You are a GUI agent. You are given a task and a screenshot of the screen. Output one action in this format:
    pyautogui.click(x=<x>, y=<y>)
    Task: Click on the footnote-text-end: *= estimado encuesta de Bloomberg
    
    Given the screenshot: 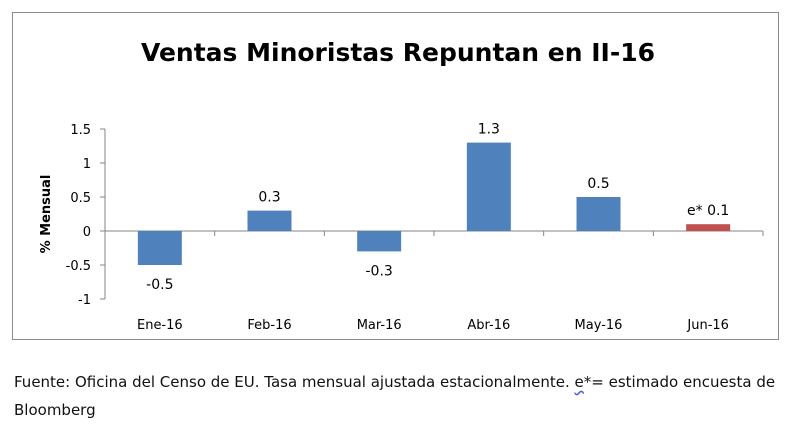 What is the action you would take?
    pyautogui.click(x=395, y=396)
    